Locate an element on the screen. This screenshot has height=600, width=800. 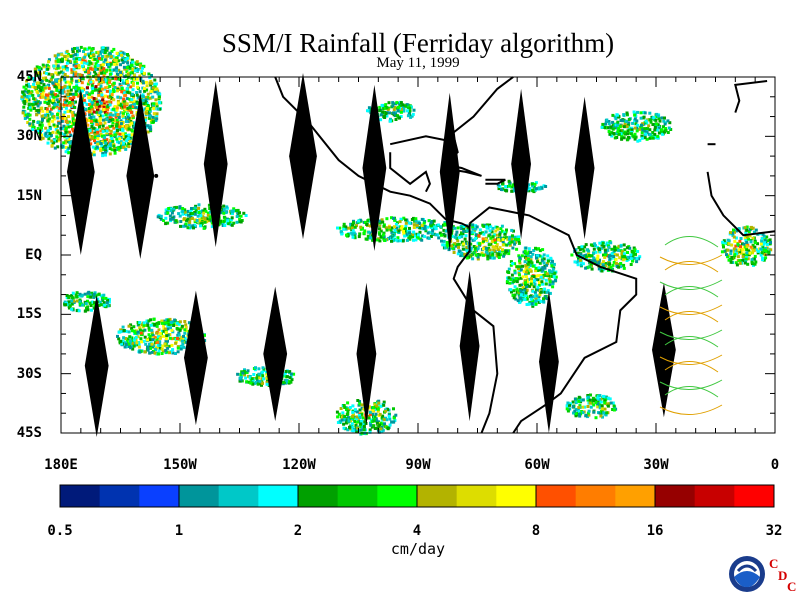
colorbar-label: 0.5 is located at coordinates (59, 531).